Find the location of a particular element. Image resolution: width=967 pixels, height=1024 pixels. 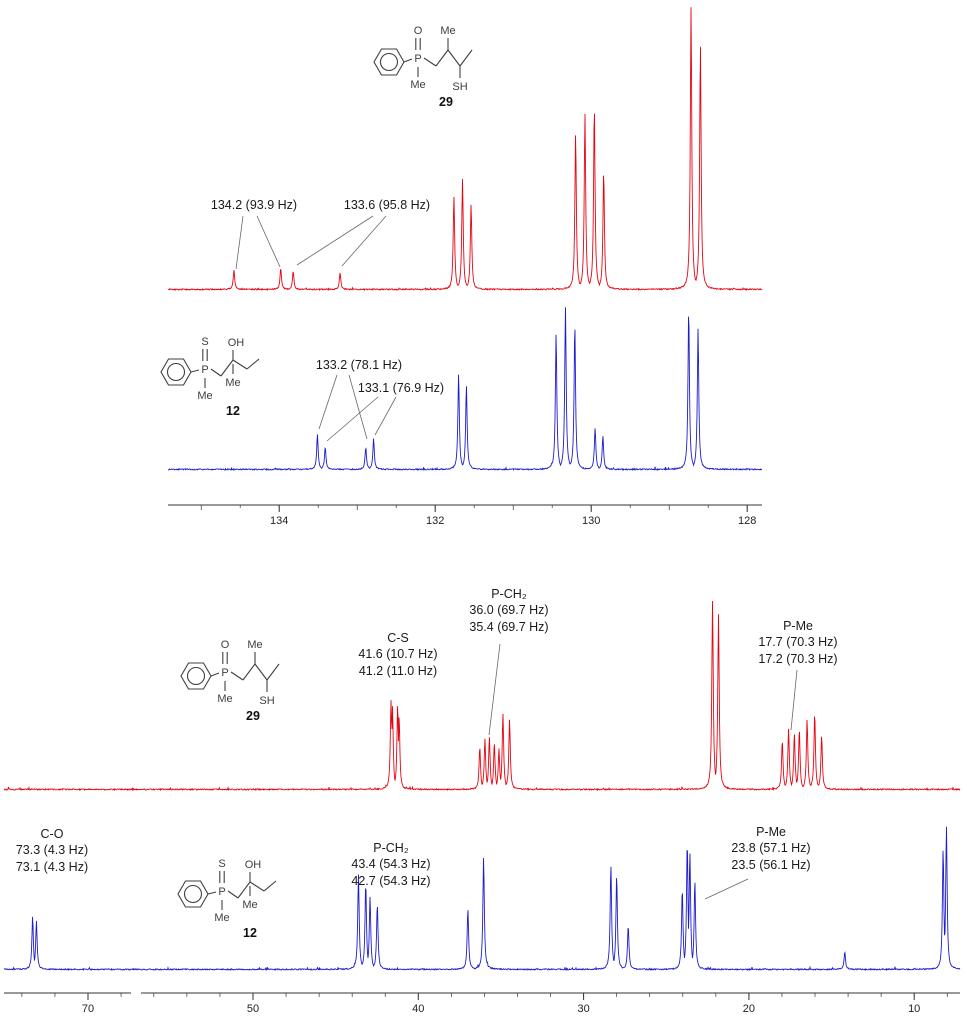

aromatic-tick-label: 130 is located at coordinates (591, 521).